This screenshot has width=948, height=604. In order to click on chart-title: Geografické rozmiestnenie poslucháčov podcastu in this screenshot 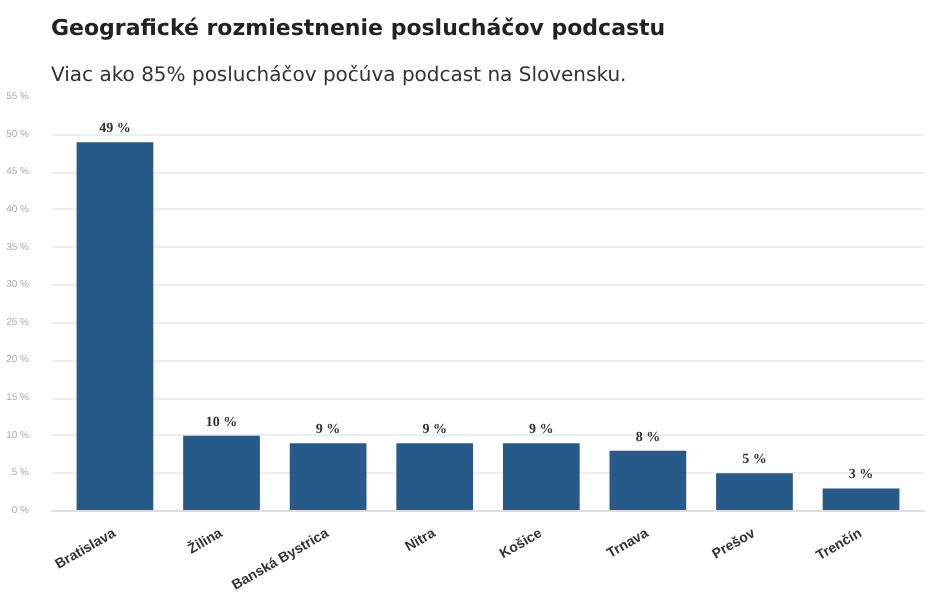, I will do `click(358, 28)`.